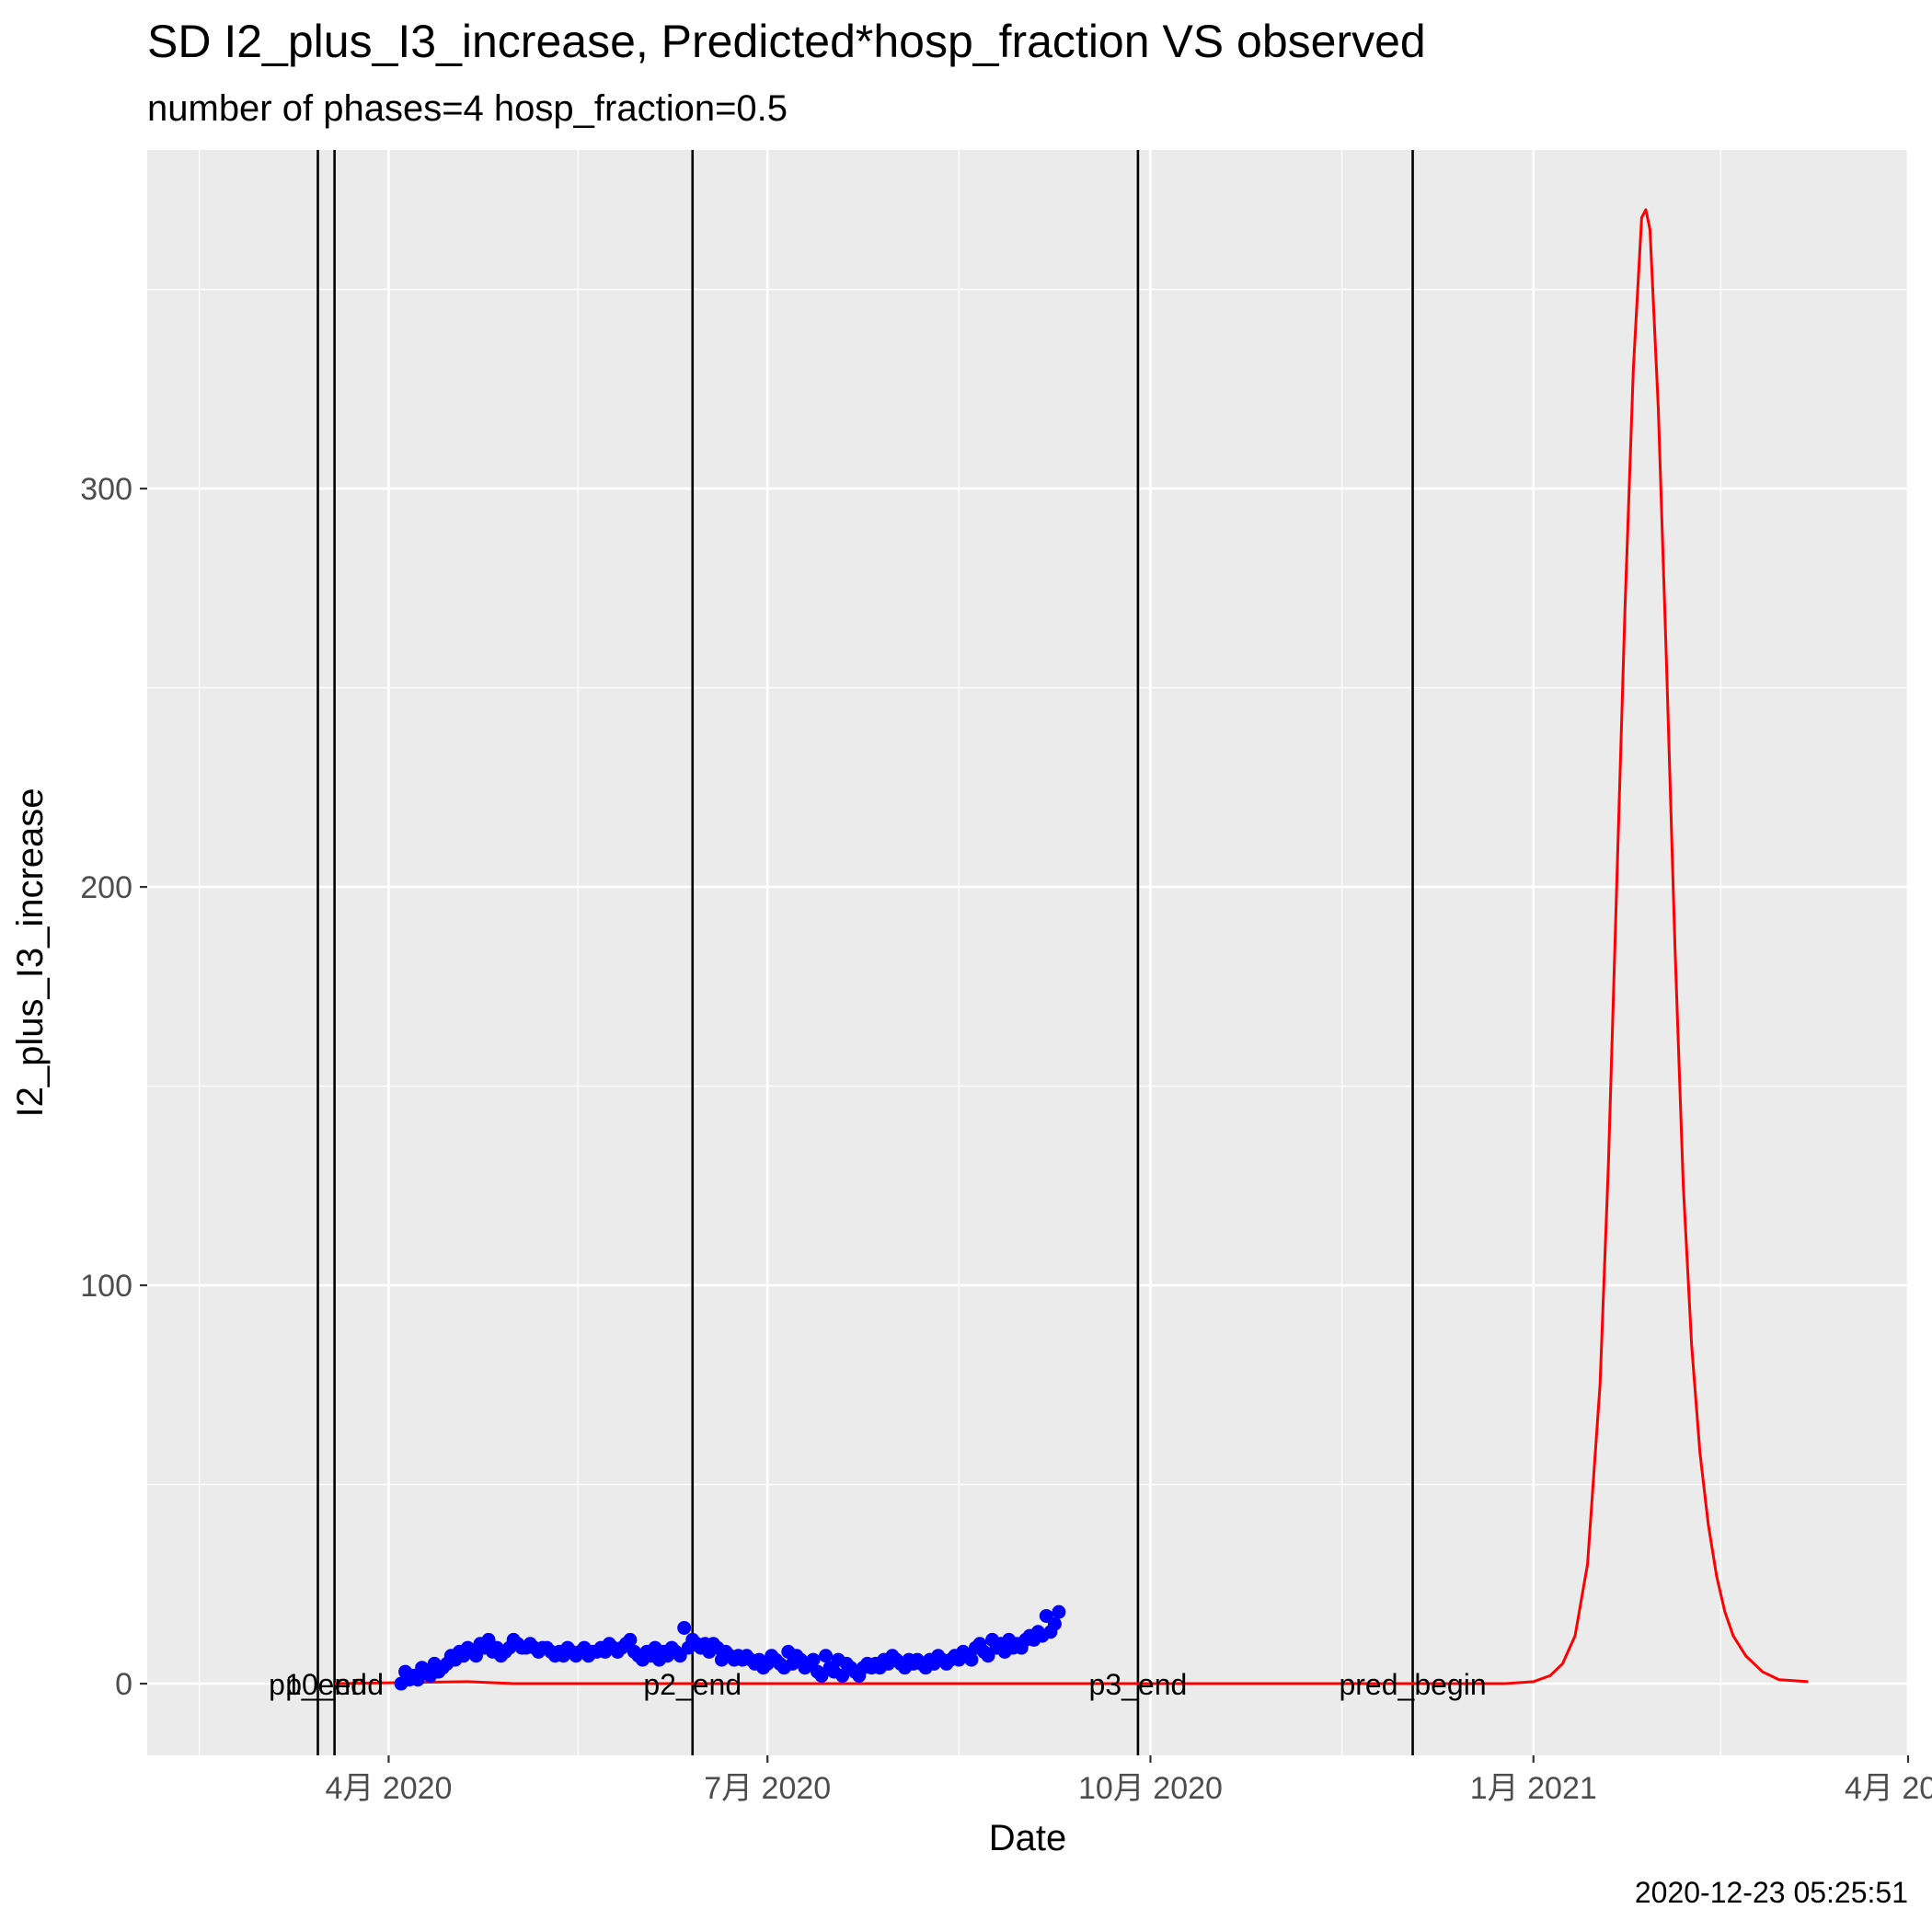 This screenshot has height=1932, width=1932. What do you see at coordinates (767, 1788) in the screenshot?
I see `x-tick-label: 7月 2020` at bounding box center [767, 1788].